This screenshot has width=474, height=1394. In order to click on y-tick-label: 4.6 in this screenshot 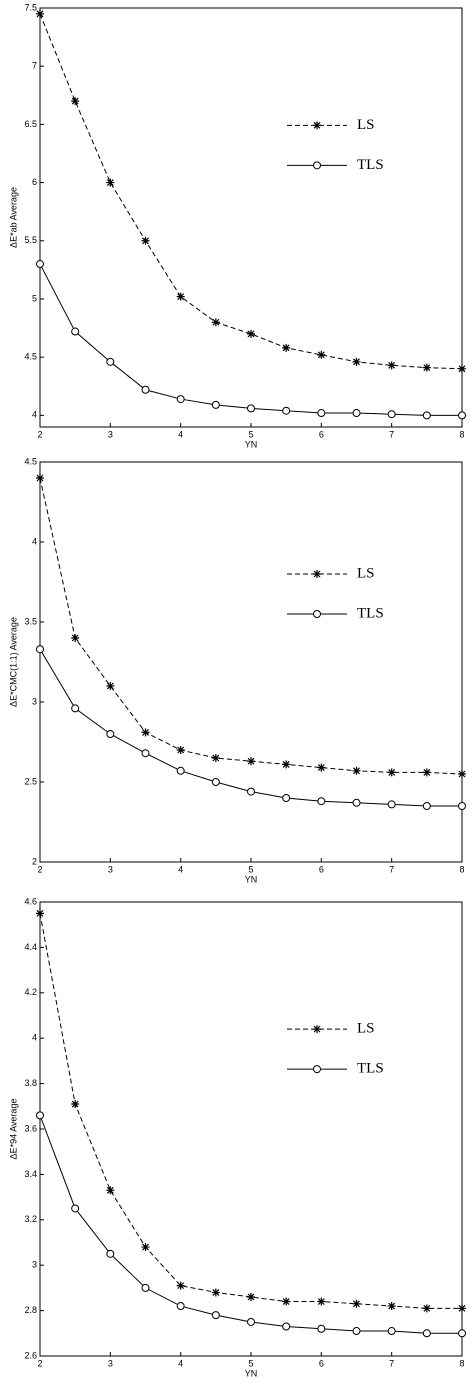, I will do `click(30, 901)`.